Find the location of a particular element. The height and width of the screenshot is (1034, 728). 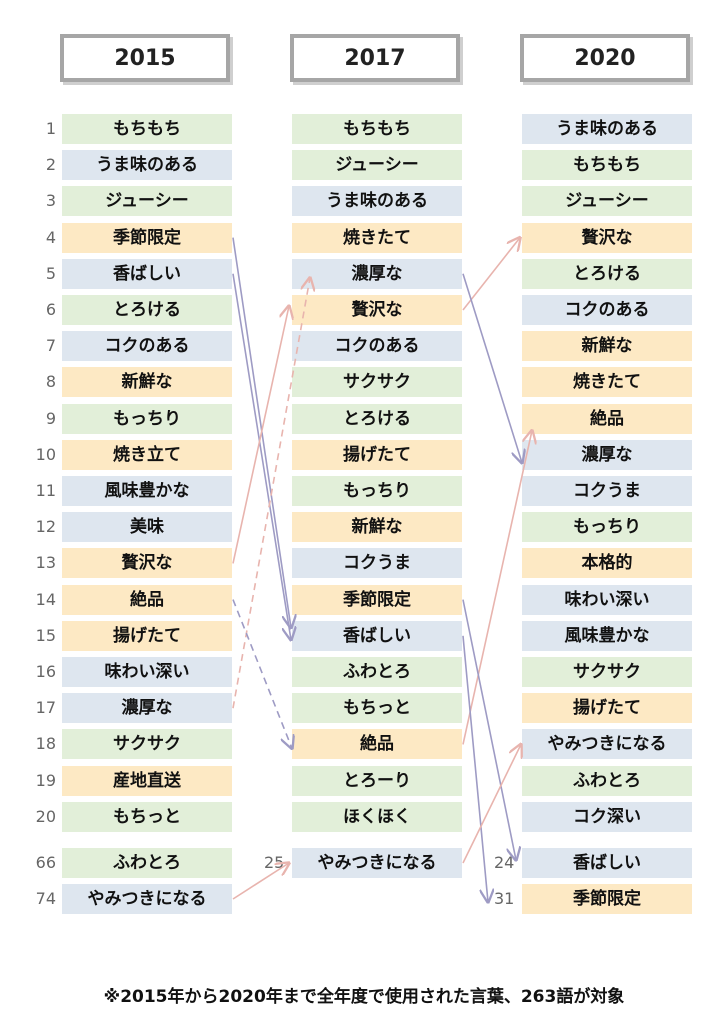

word-cell-2015: サクサク is located at coordinates (147, 744).